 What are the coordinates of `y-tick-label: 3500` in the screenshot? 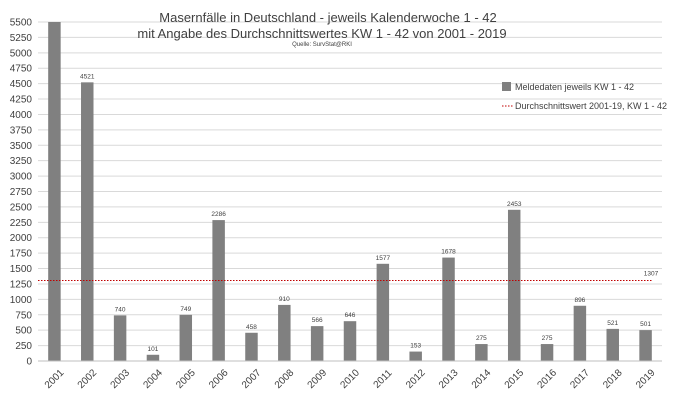 It's located at (21, 146).